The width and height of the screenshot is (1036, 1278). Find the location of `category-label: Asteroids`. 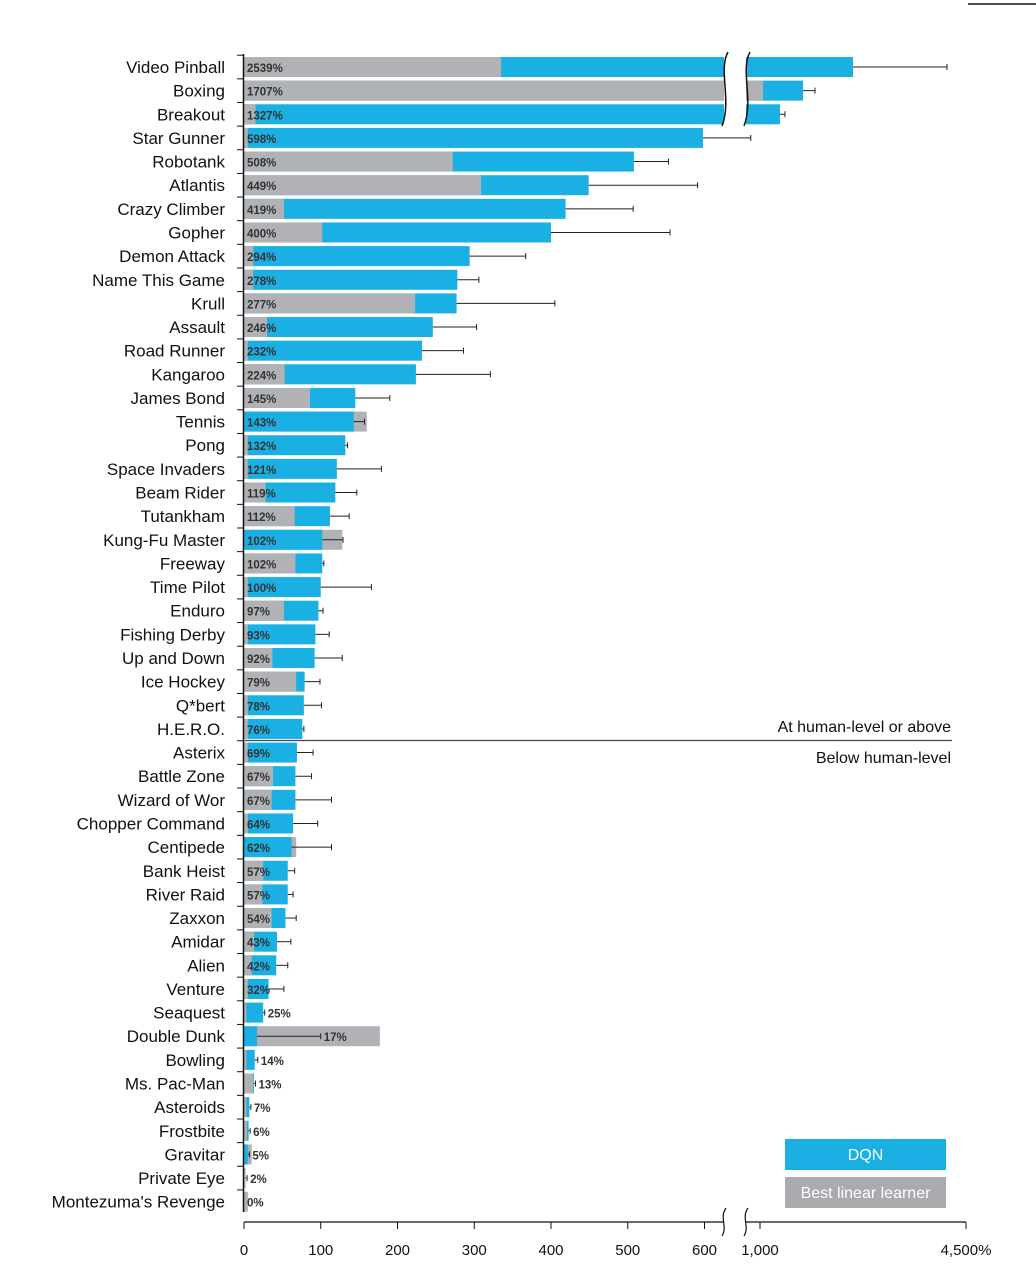

category-label: Asteroids is located at coordinates (189, 1107).